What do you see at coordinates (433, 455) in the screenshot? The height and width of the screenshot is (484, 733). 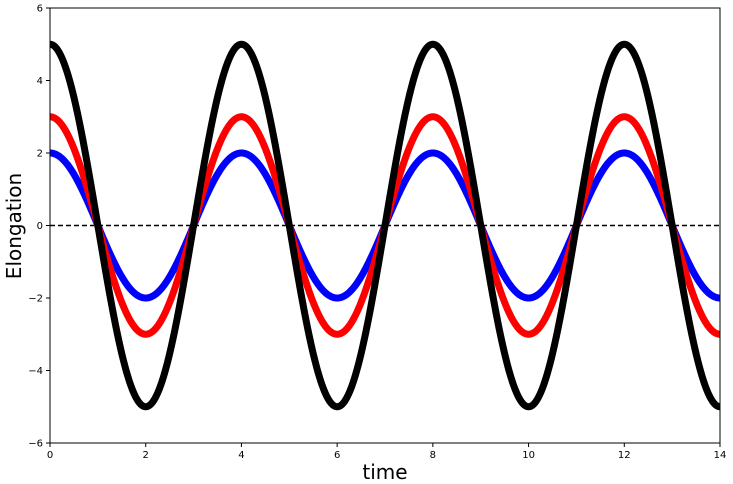 I see `x-tick-label: 8` at bounding box center [433, 455].